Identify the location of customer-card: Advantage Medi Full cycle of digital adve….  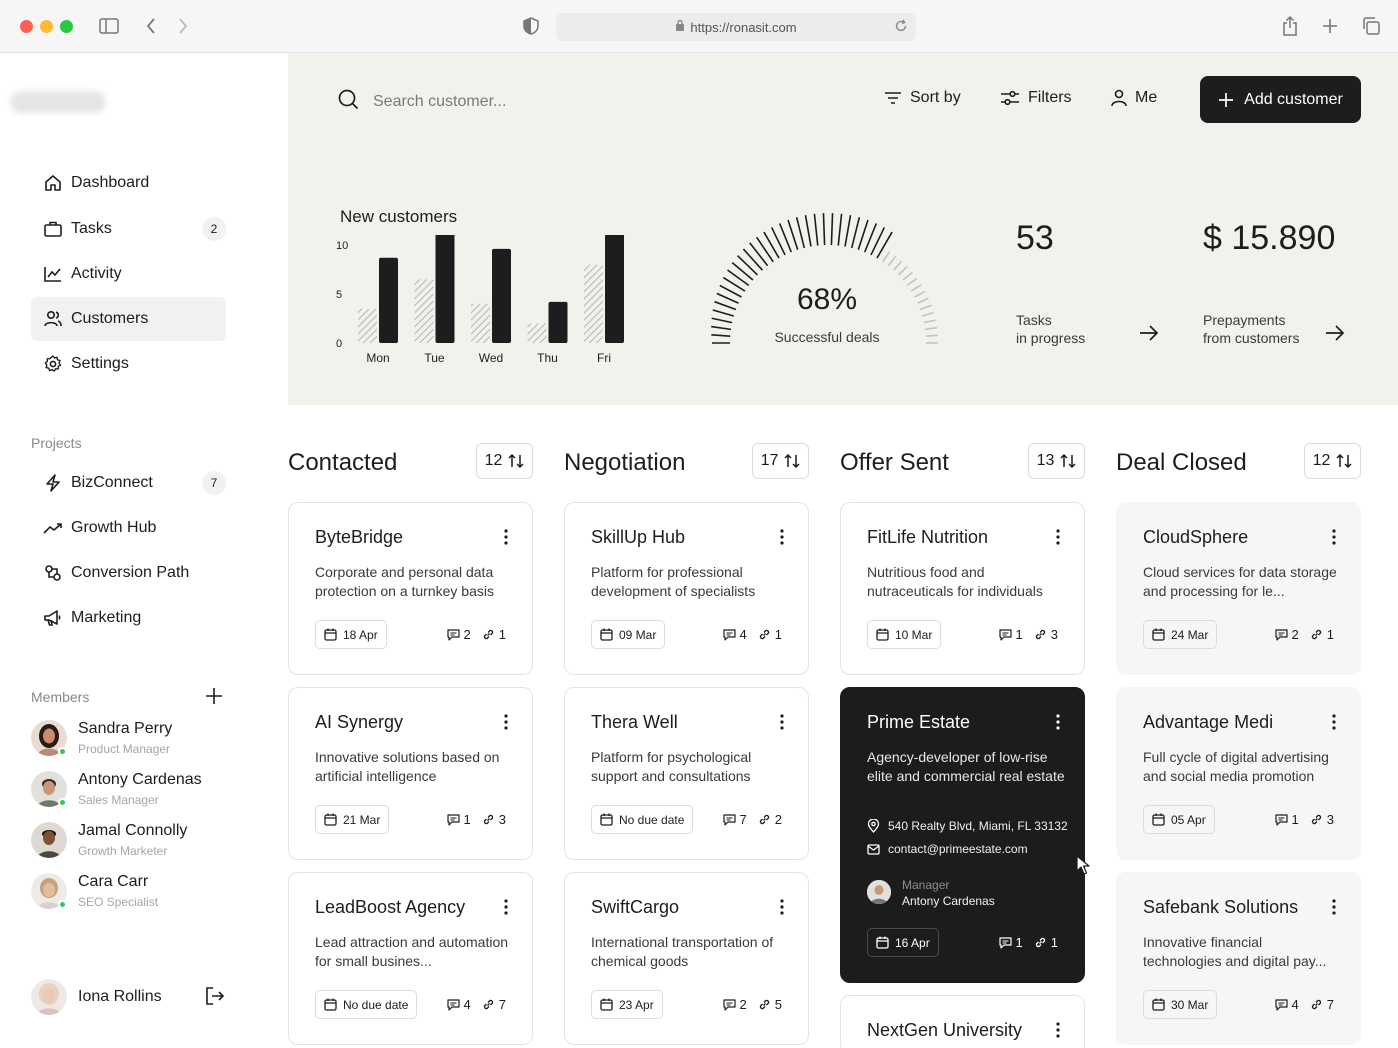
(1238, 773).